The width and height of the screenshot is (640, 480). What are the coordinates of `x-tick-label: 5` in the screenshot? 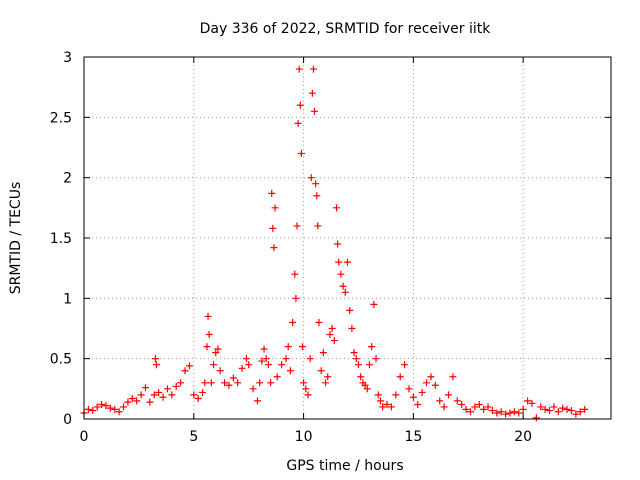 It's located at (193, 437).